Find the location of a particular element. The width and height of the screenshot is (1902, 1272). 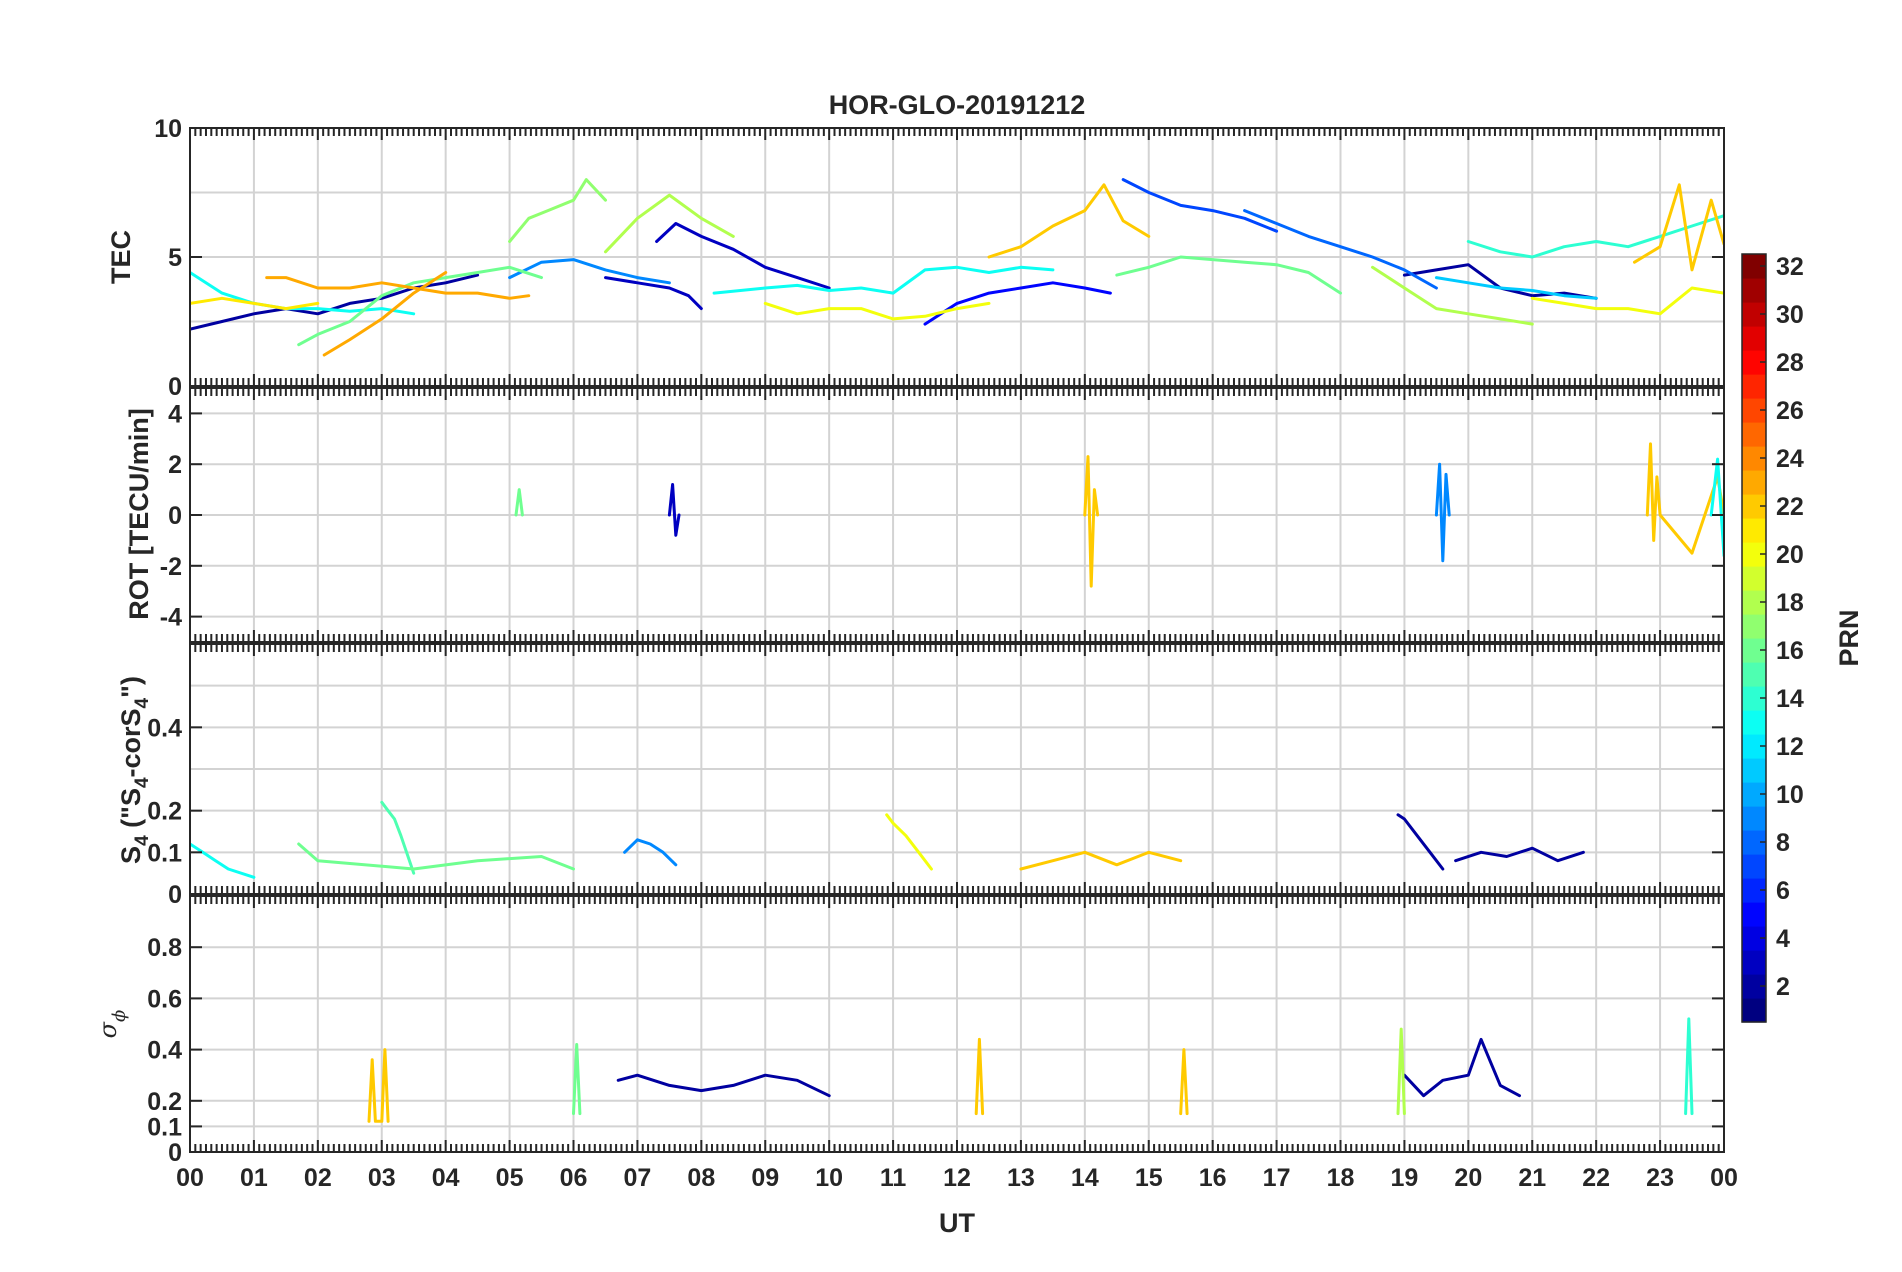

colorbar-tick-label: 8 is located at coordinates (1783, 843).